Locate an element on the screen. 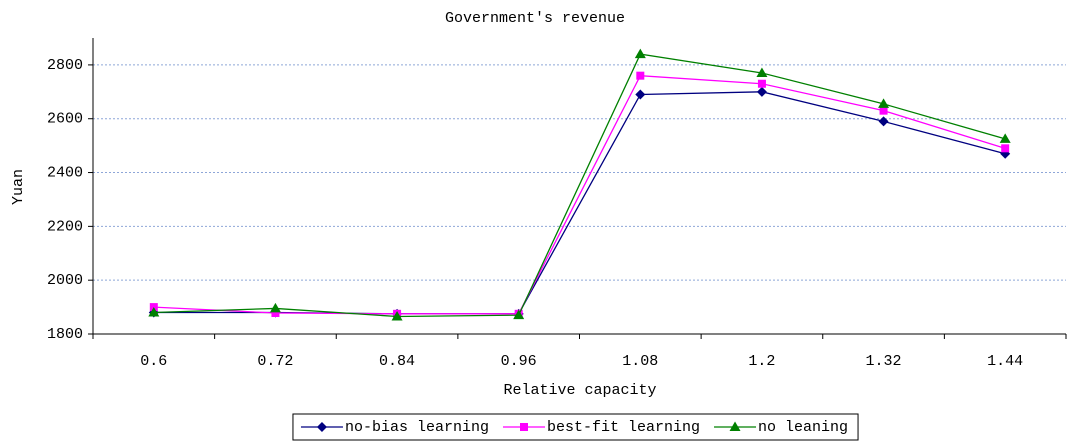  x-tick-label: 1.44 is located at coordinates (1005, 361).